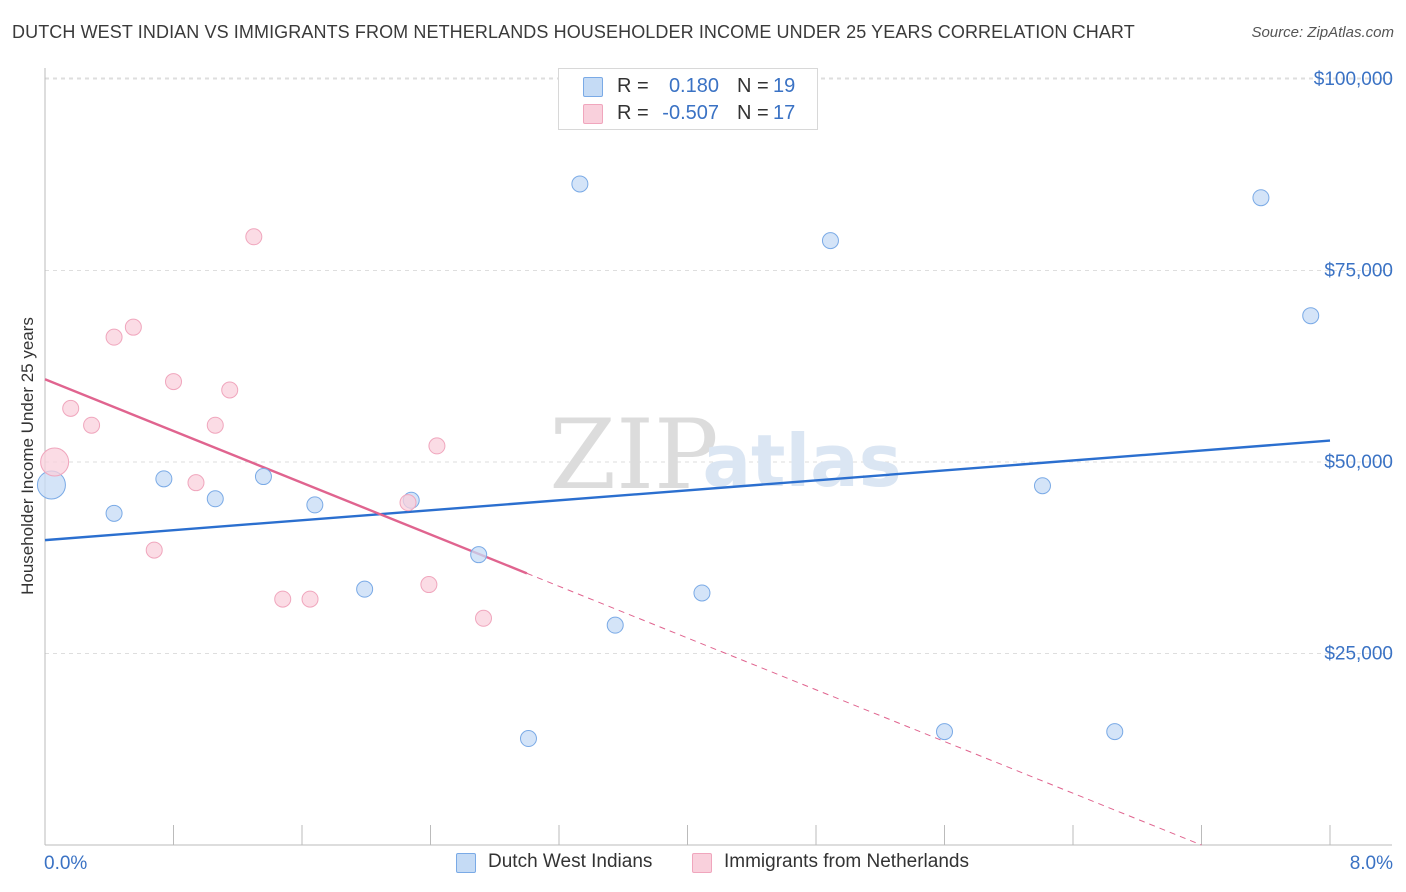 Image resolution: width=1406 pixels, height=892 pixels. I want to click on source-label: Source: ZipAtlas.com, so click(1322, 32).